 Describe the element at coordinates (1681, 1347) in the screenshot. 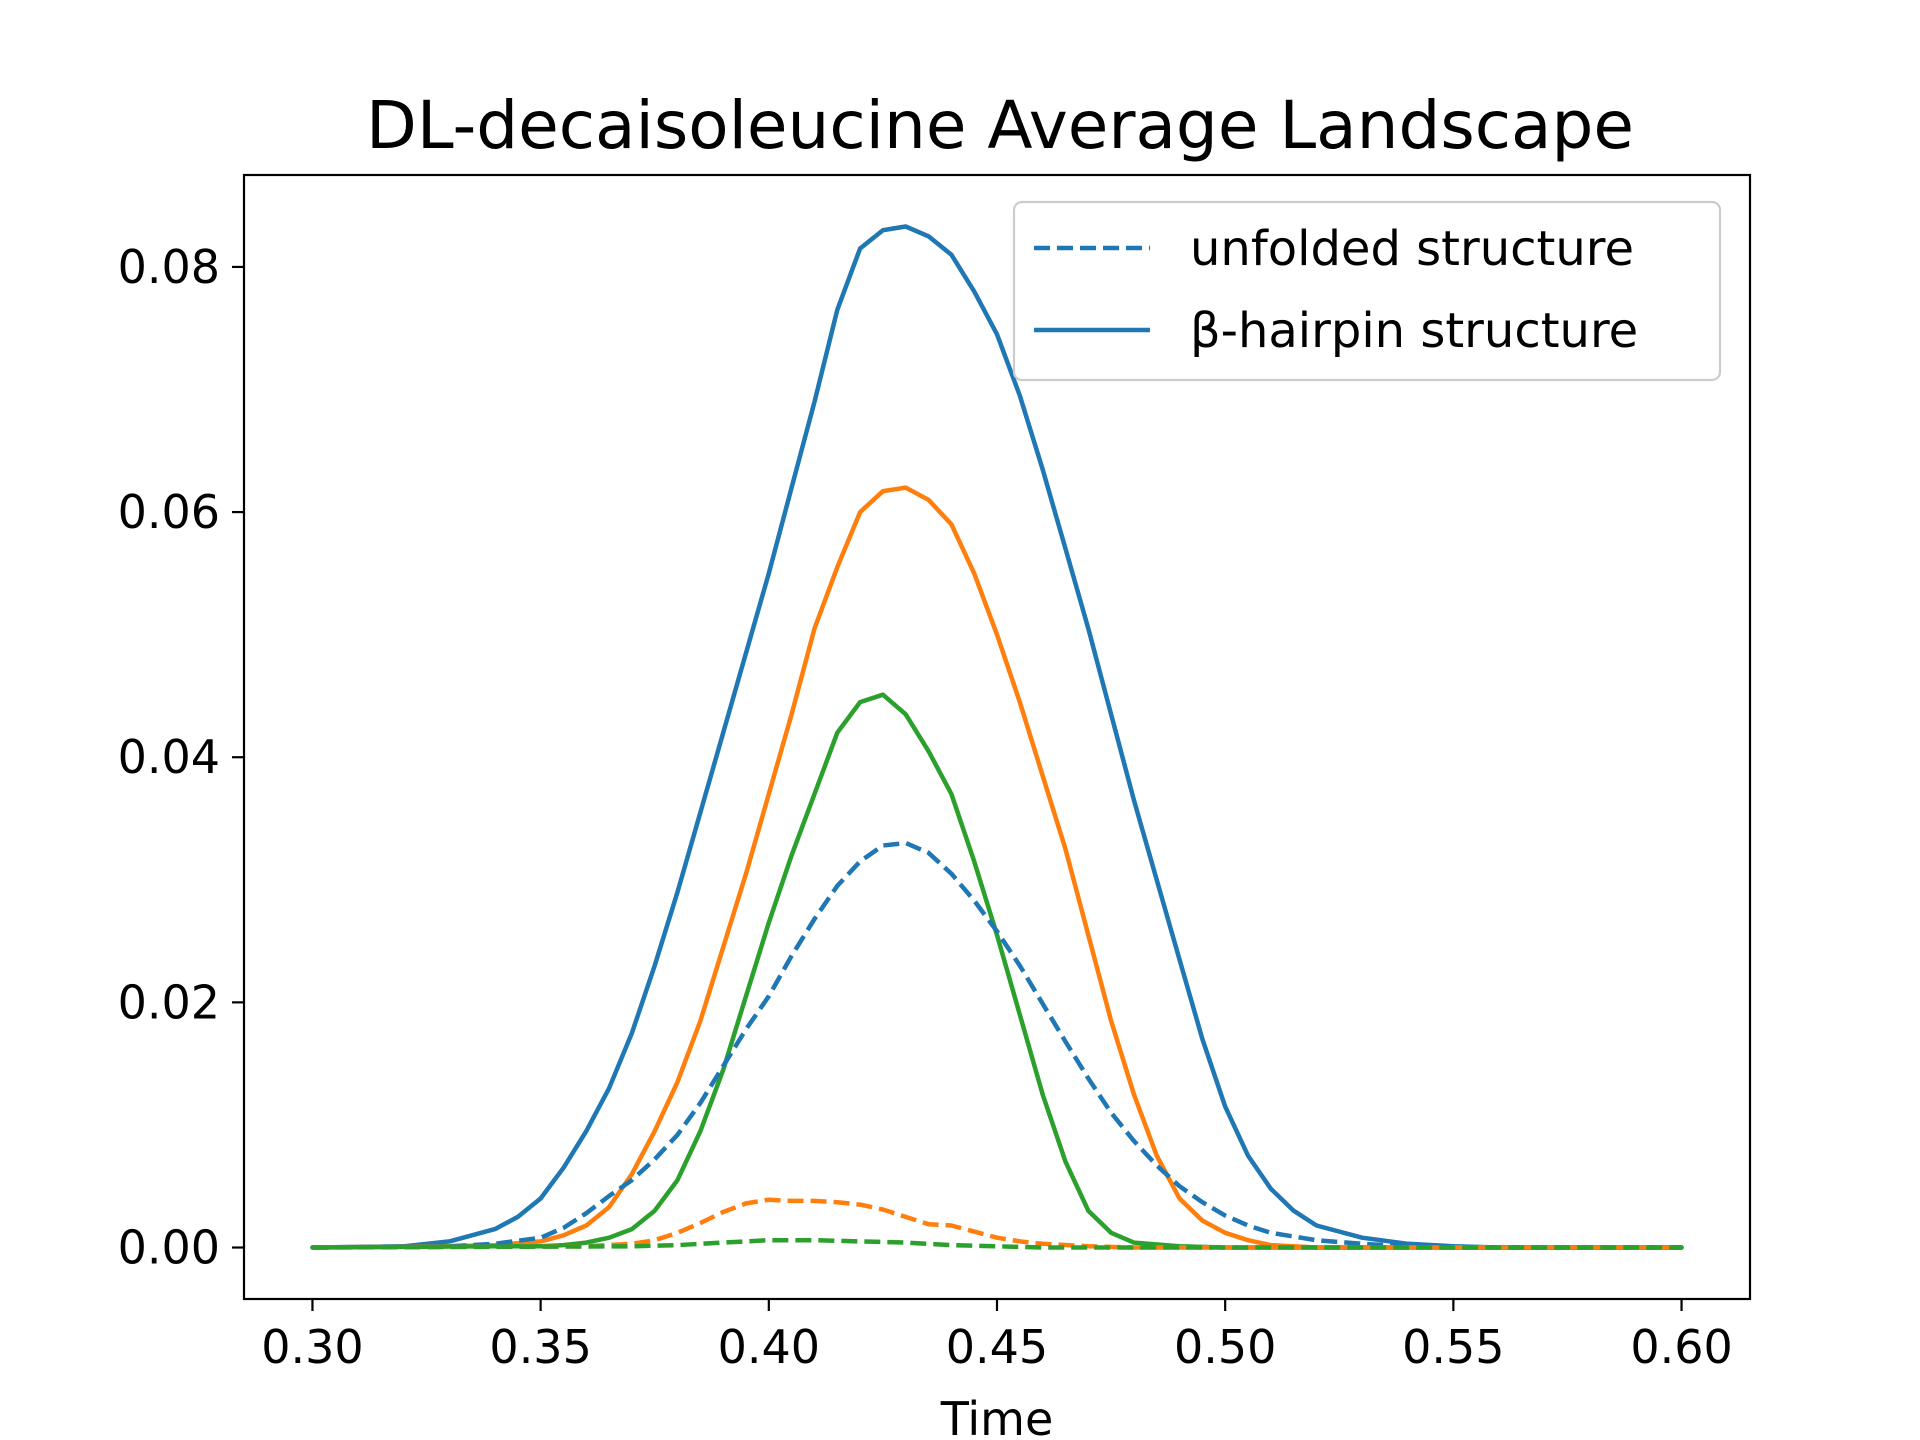

I see `x-tick-label: 0.60` at that location.